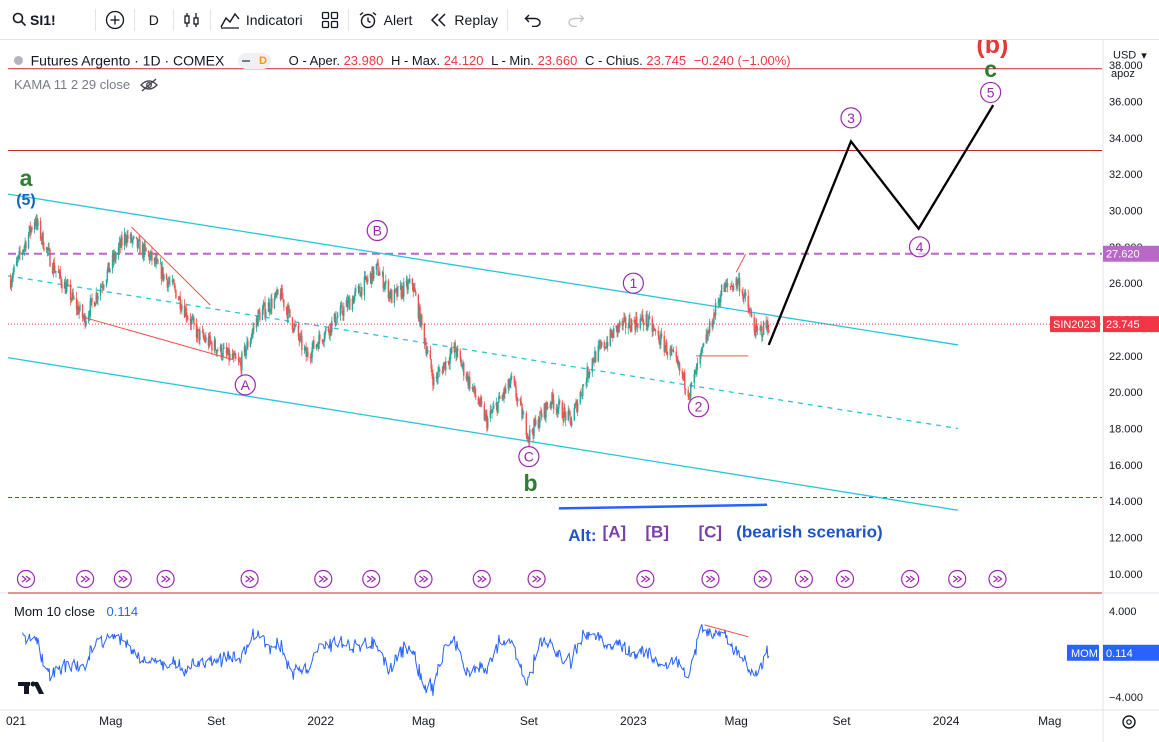 The image size is (1159, 742). I want to click on undo-button, so click(533, 20).